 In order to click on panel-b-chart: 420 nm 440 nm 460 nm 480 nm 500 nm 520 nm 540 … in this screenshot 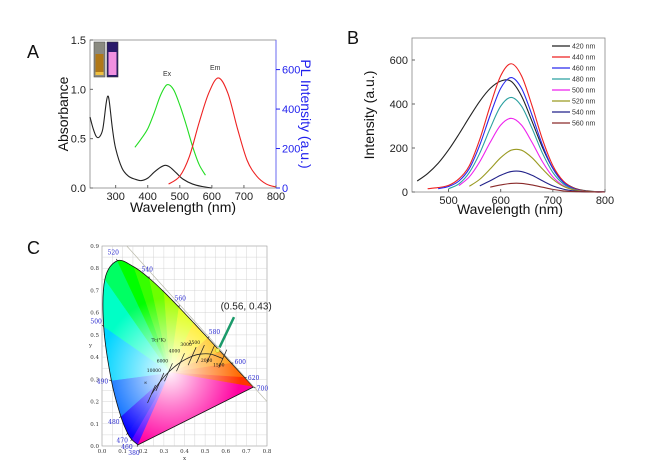, I will do `click(487, 127)`.